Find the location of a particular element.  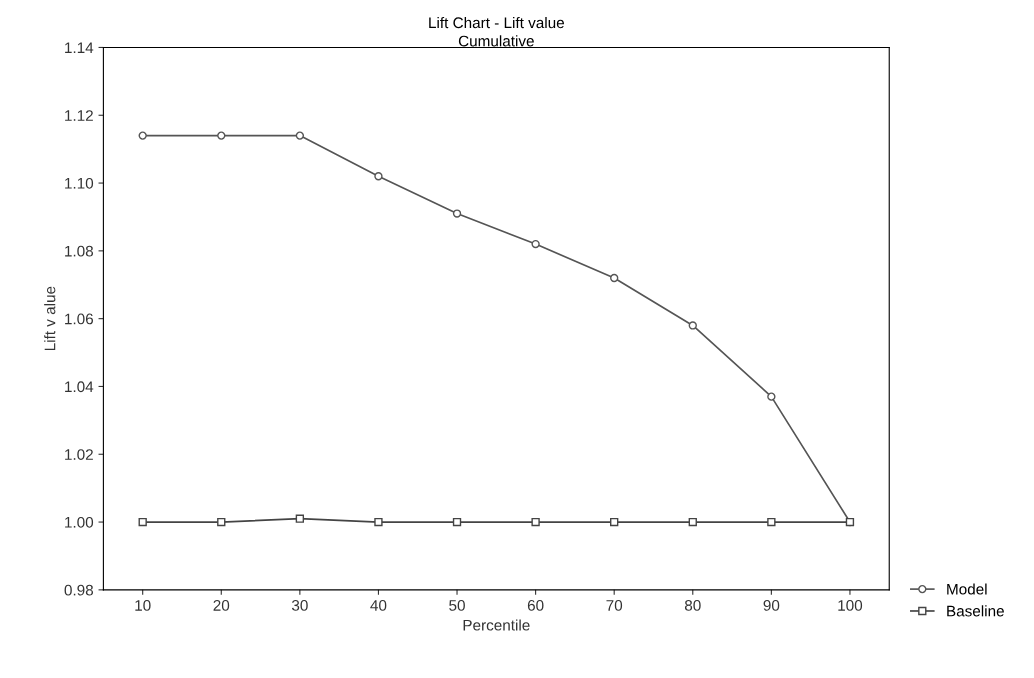

x-tick-label: 10 is located at coordinates (143, 605).